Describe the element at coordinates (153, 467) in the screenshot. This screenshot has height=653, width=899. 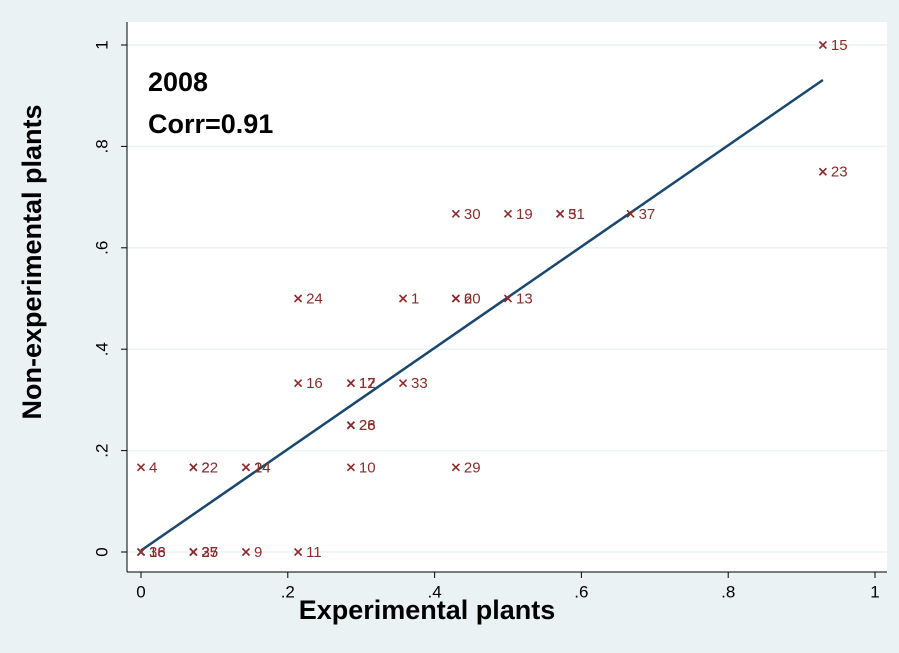
I see `point-label: 4` at that location.